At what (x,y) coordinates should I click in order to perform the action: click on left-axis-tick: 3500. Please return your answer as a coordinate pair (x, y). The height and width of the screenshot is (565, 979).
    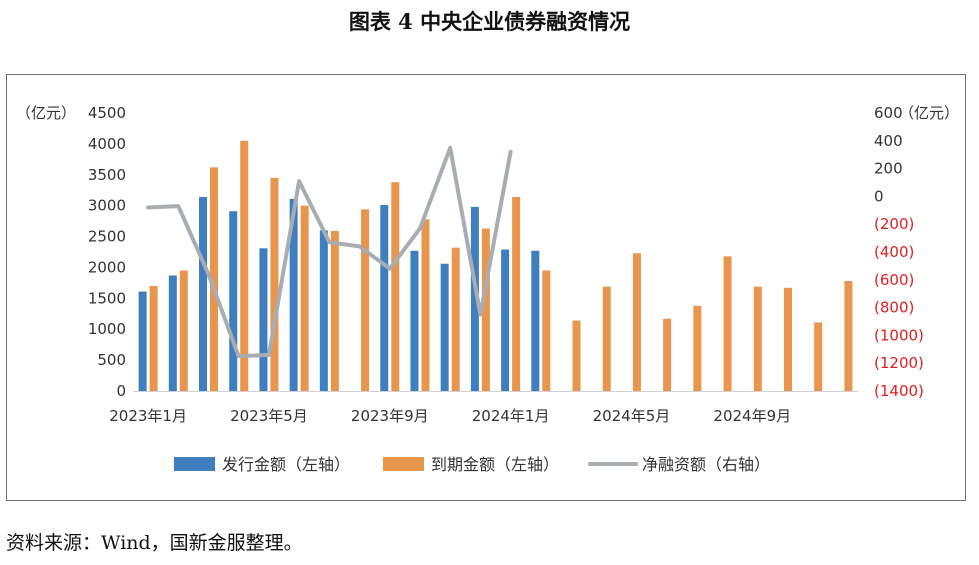
    Looking at the image, I should click on (107, 175).